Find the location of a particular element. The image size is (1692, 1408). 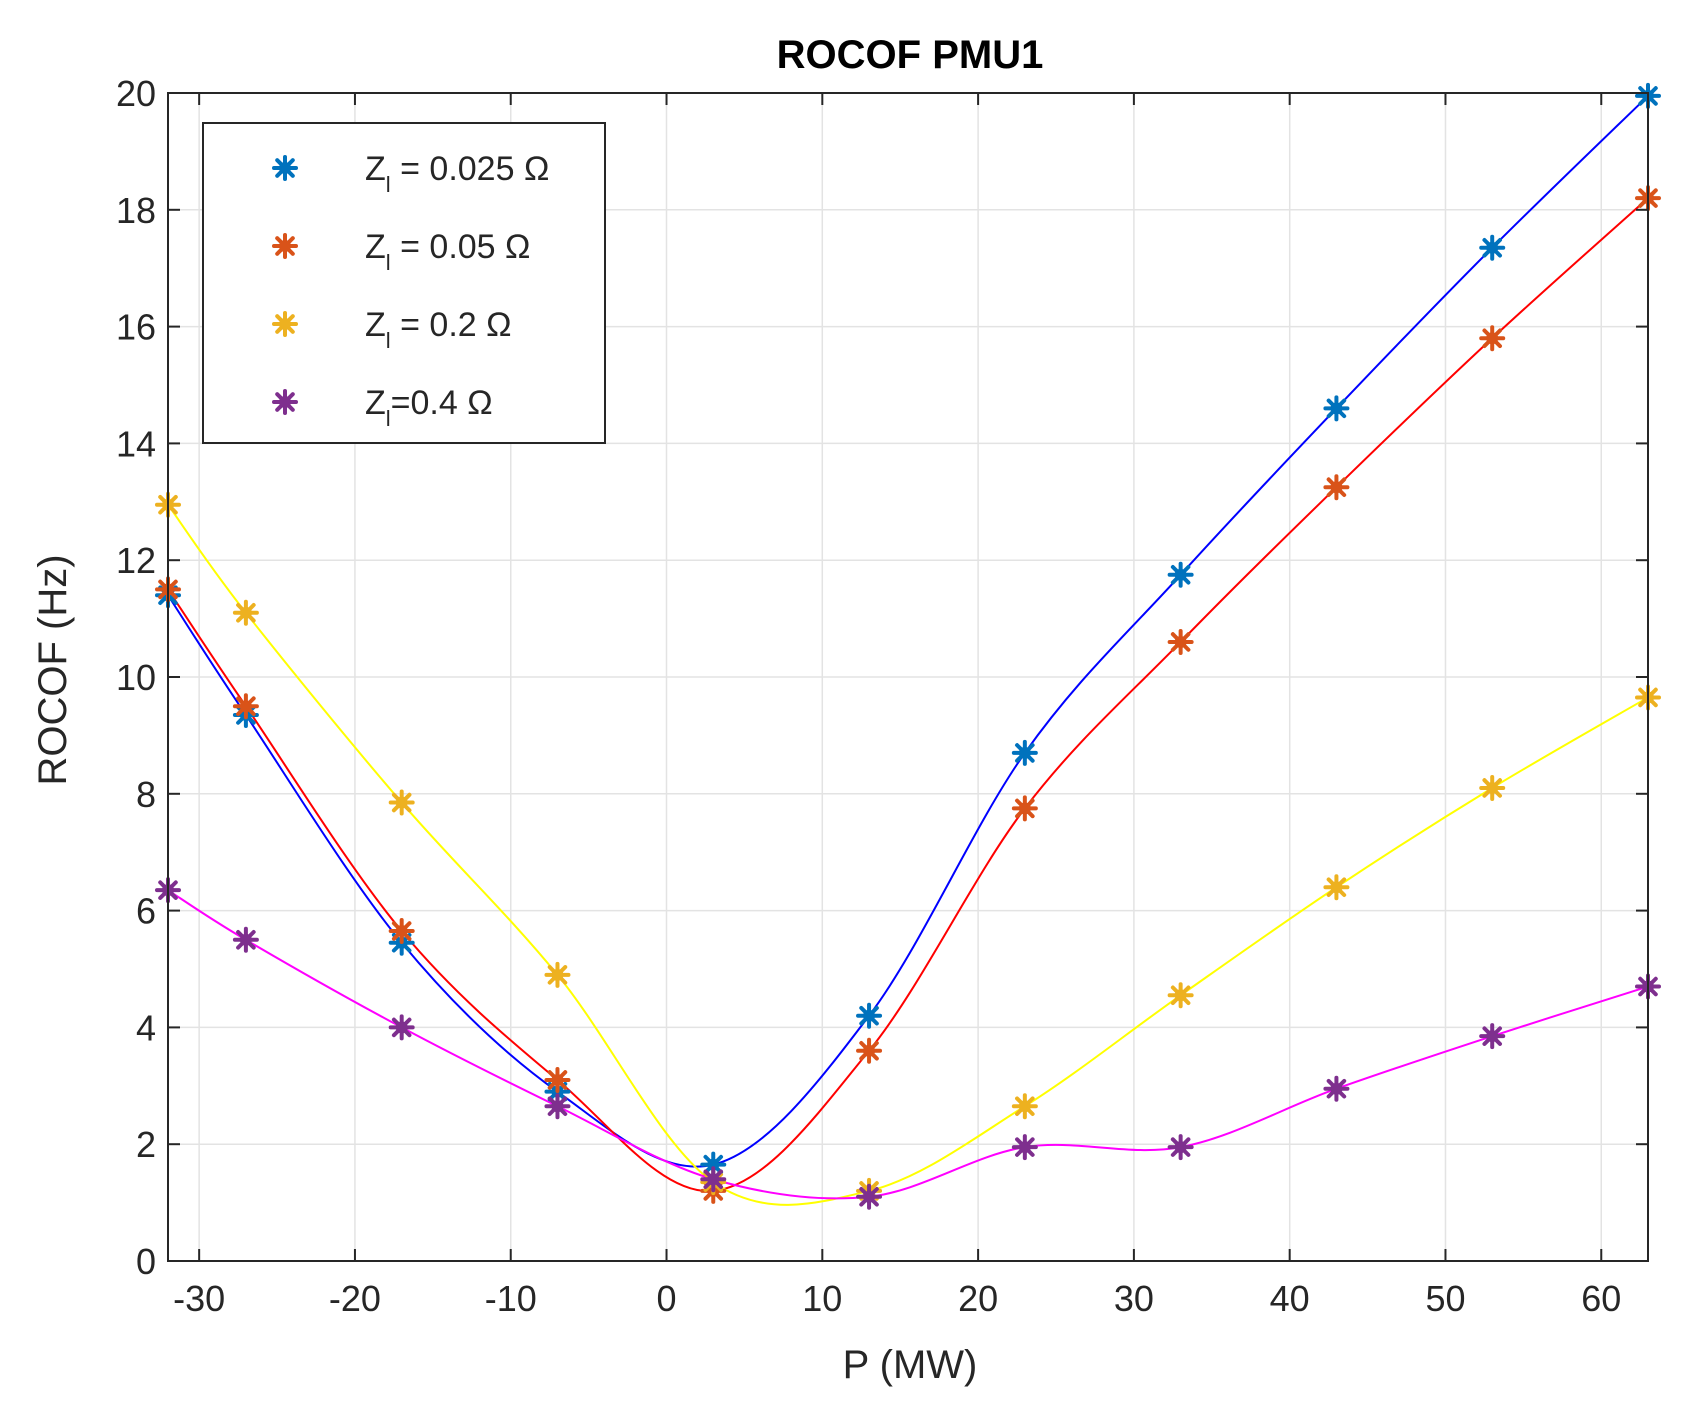

y-tick-label: 18 is located at coordinates (136, 210).